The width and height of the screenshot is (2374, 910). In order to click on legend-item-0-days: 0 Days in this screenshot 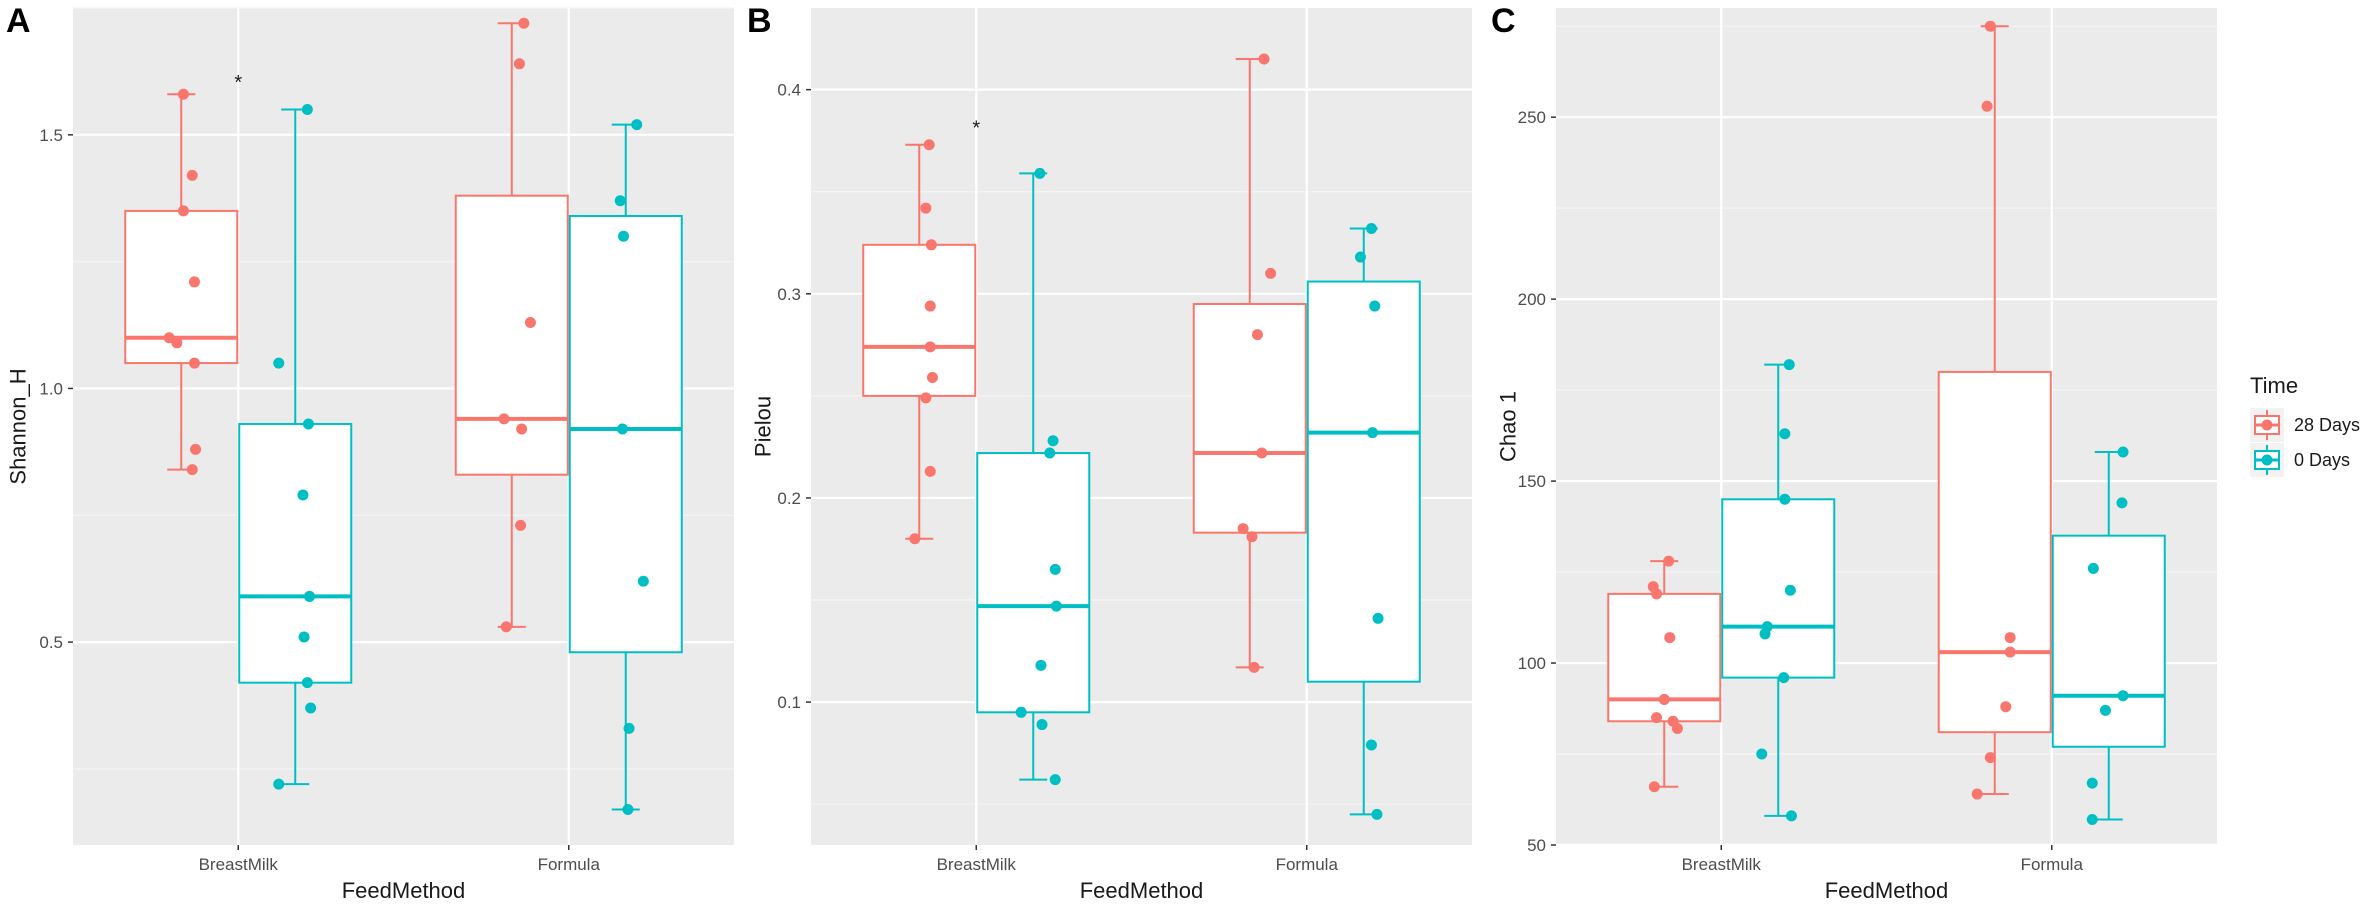, I will do `click(2300, 460)`.